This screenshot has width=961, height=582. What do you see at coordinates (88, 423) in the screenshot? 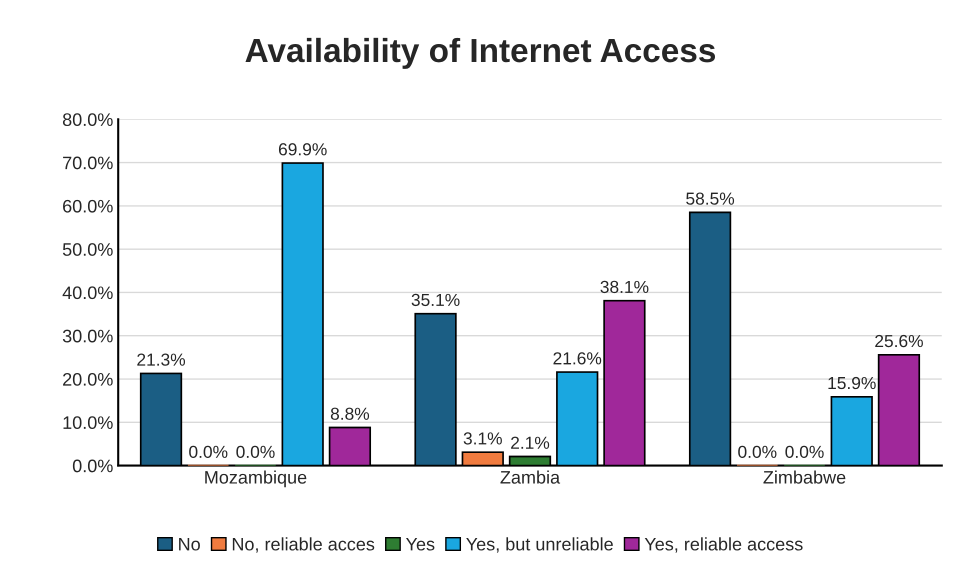
I see `y-tick-label: 10.0%` at bounding box center [88, 423].